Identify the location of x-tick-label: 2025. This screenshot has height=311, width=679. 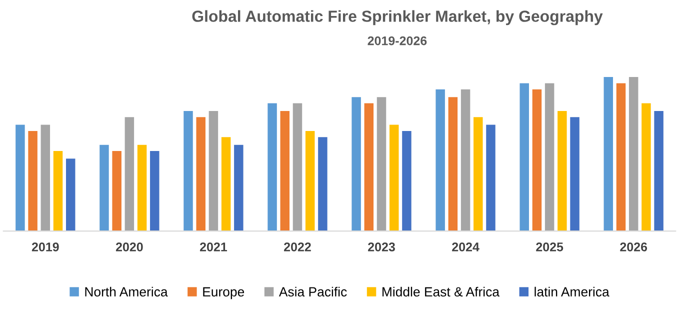
(550, 247).